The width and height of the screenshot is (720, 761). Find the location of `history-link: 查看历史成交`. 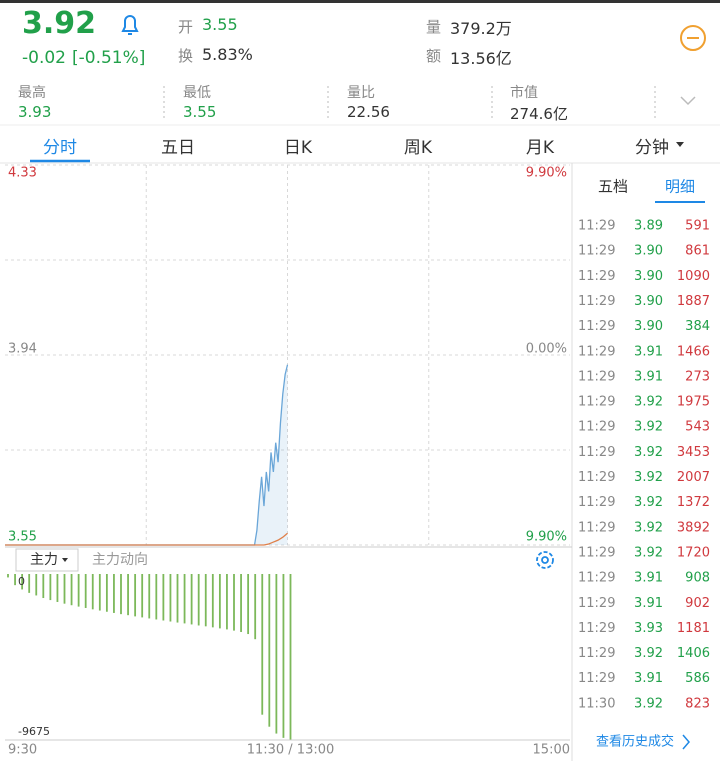

history-link: 查看历史成交 is located at coordinates (635, 742).